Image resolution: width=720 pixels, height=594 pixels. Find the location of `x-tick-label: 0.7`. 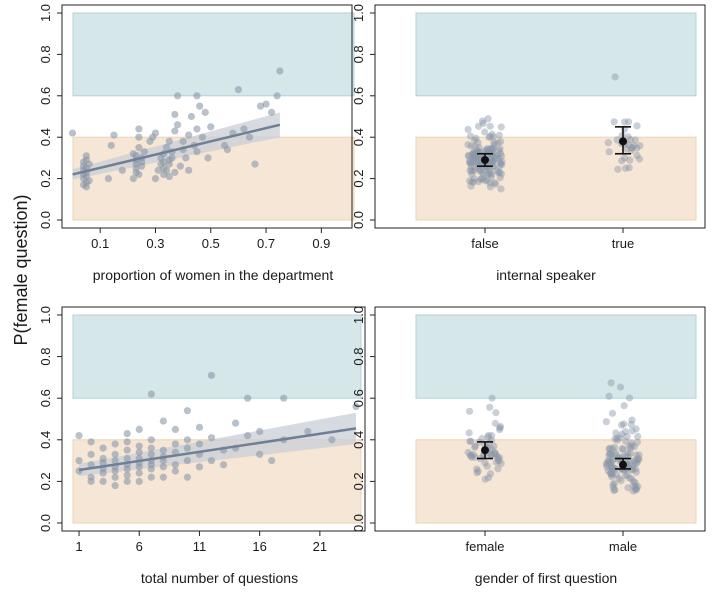

x-tick-label: 0.7 is located at coordinates (266, 243).